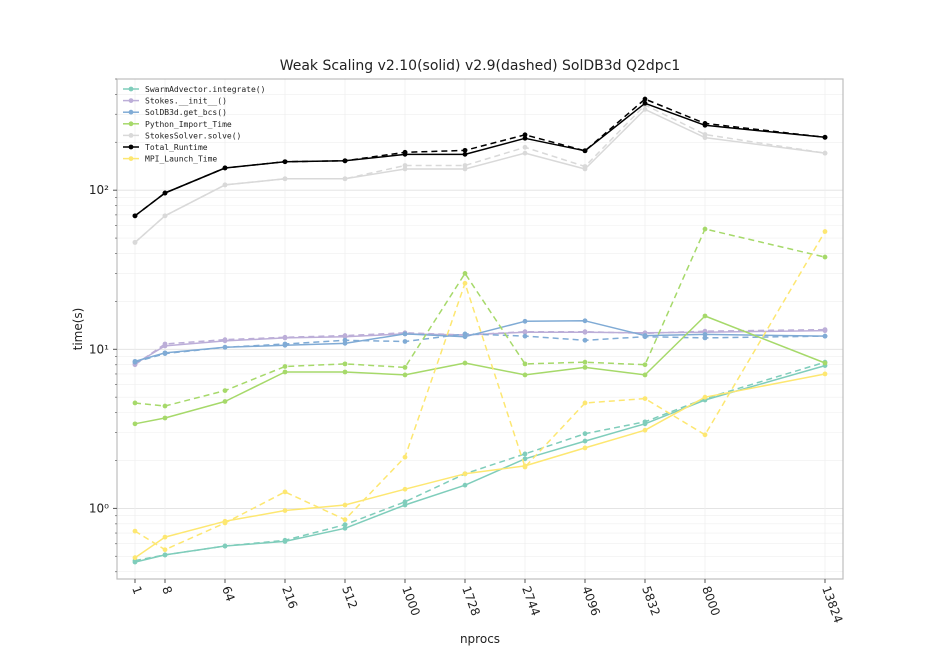 The width and height of the screenshot is (937, 662). Describe the element at coordinates (99, 508) in the screenshot. I see `y-tick-label: 10⁰` at that location.